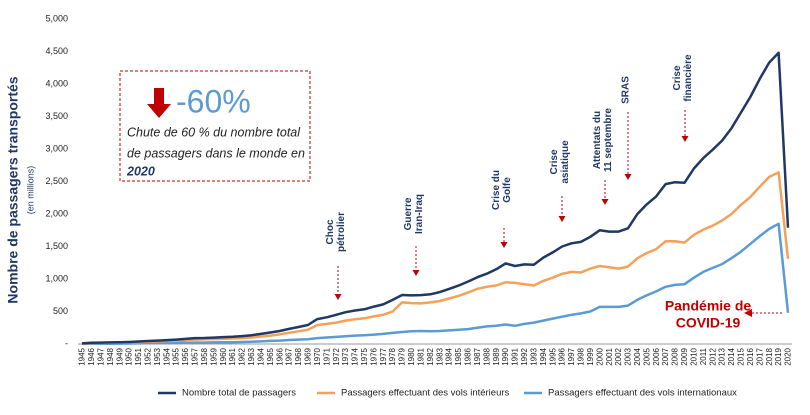 The width and height of the screenshot is (810, 415). I want to click on x-tick-label: 1961, so click(232, 356).